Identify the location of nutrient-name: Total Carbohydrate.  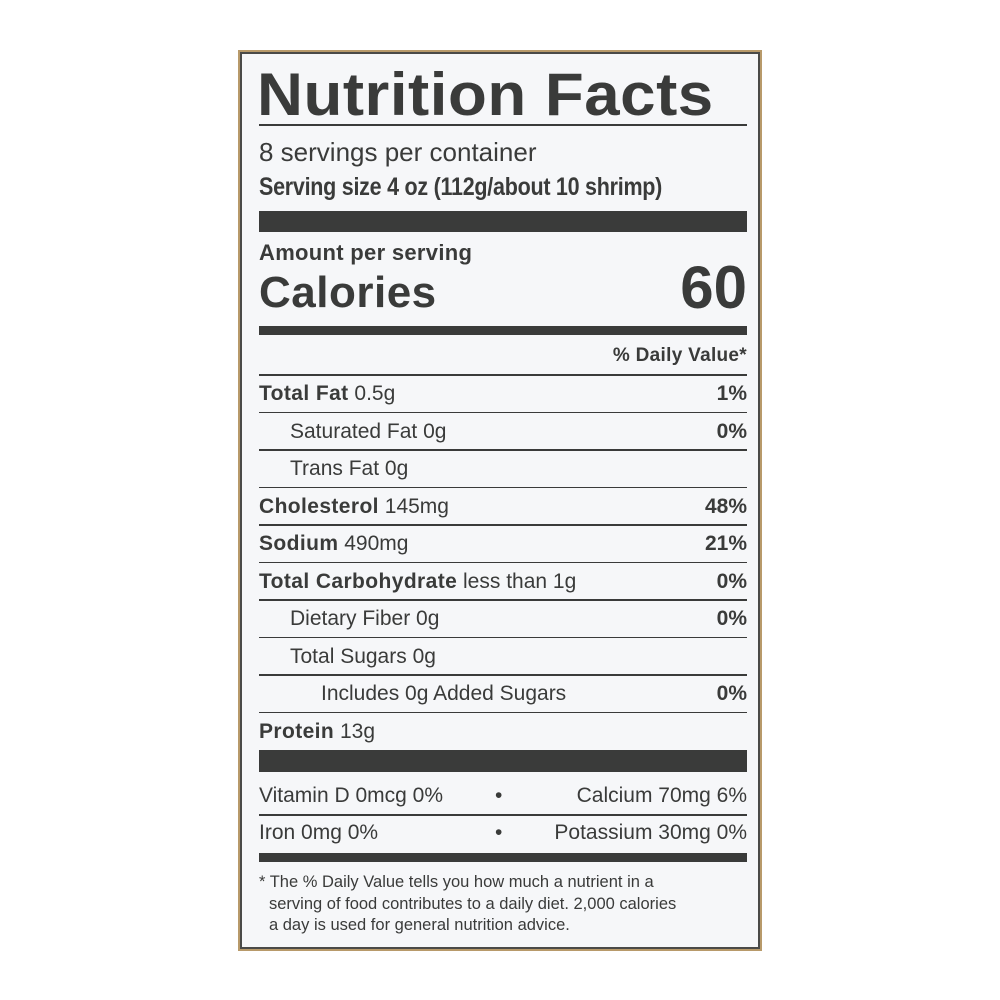
(358, 581).